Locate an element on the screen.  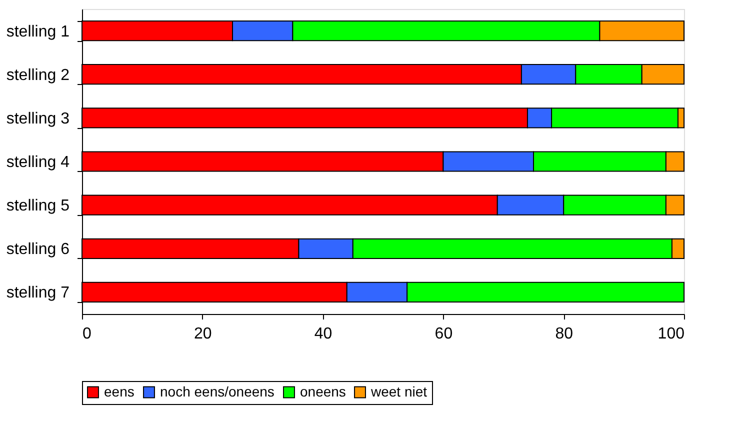
x-tick-label: 80 is located at coordinates (564, 334).